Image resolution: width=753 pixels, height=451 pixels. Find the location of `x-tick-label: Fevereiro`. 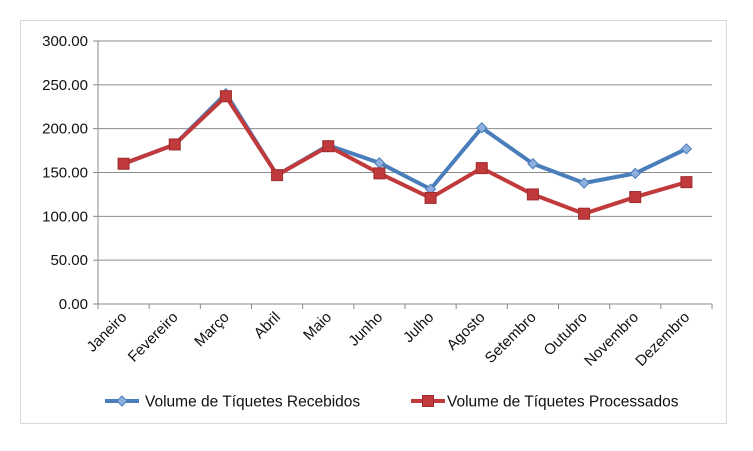

x-tick-label: Fevereiro is located at coordinates (153, 337).